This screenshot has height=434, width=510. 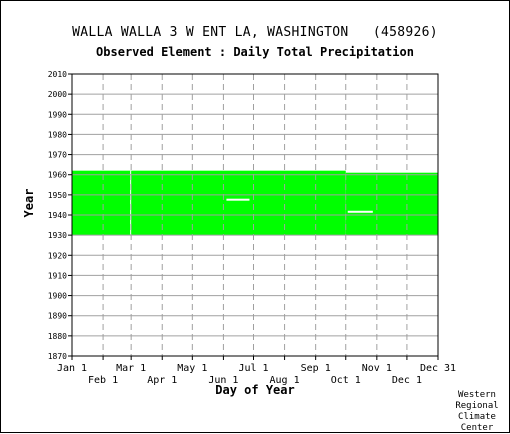 I want to click on y-tick-label: 1910, so click(x=57, y=275).